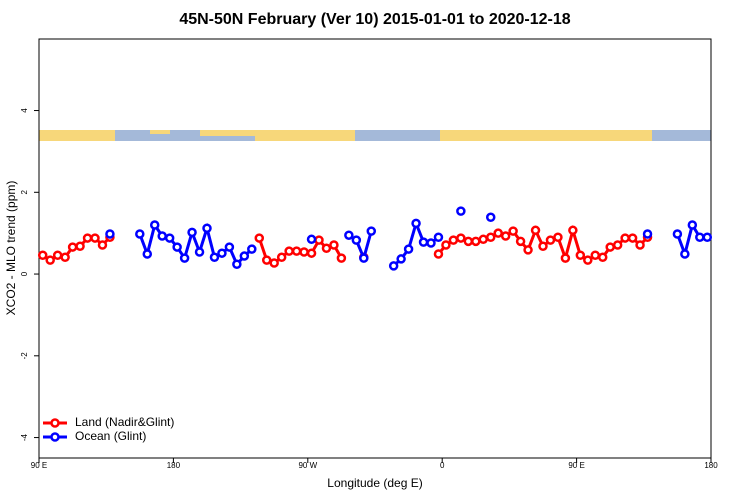 The width and height of the screenshot is (750, 500). What do you see at coordinates (374, 483) in the screenshot?
I see `x-axis-label: Longitude (deg E)` at bounding box center [374, 483].